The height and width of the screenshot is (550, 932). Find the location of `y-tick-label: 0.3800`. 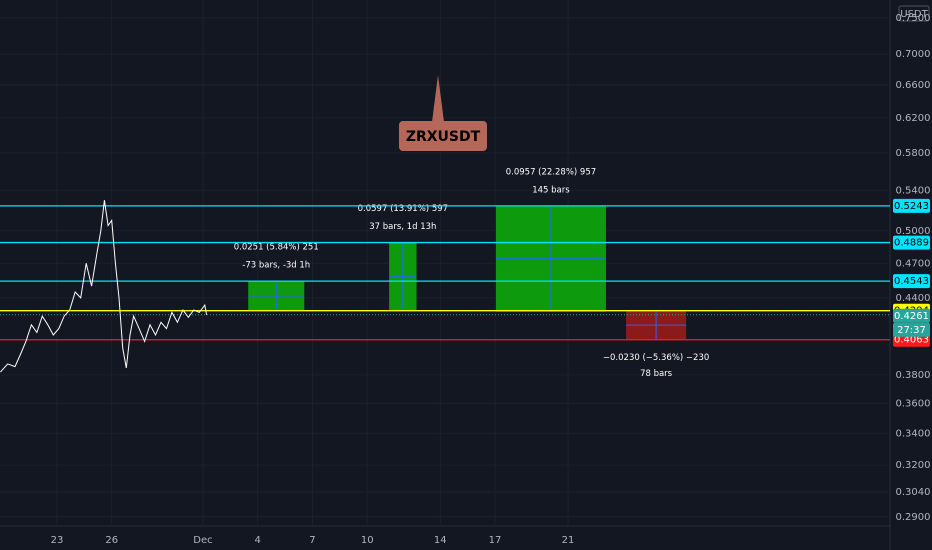

y-tick-label: 0.3800 is located at coordinates (913, 375).